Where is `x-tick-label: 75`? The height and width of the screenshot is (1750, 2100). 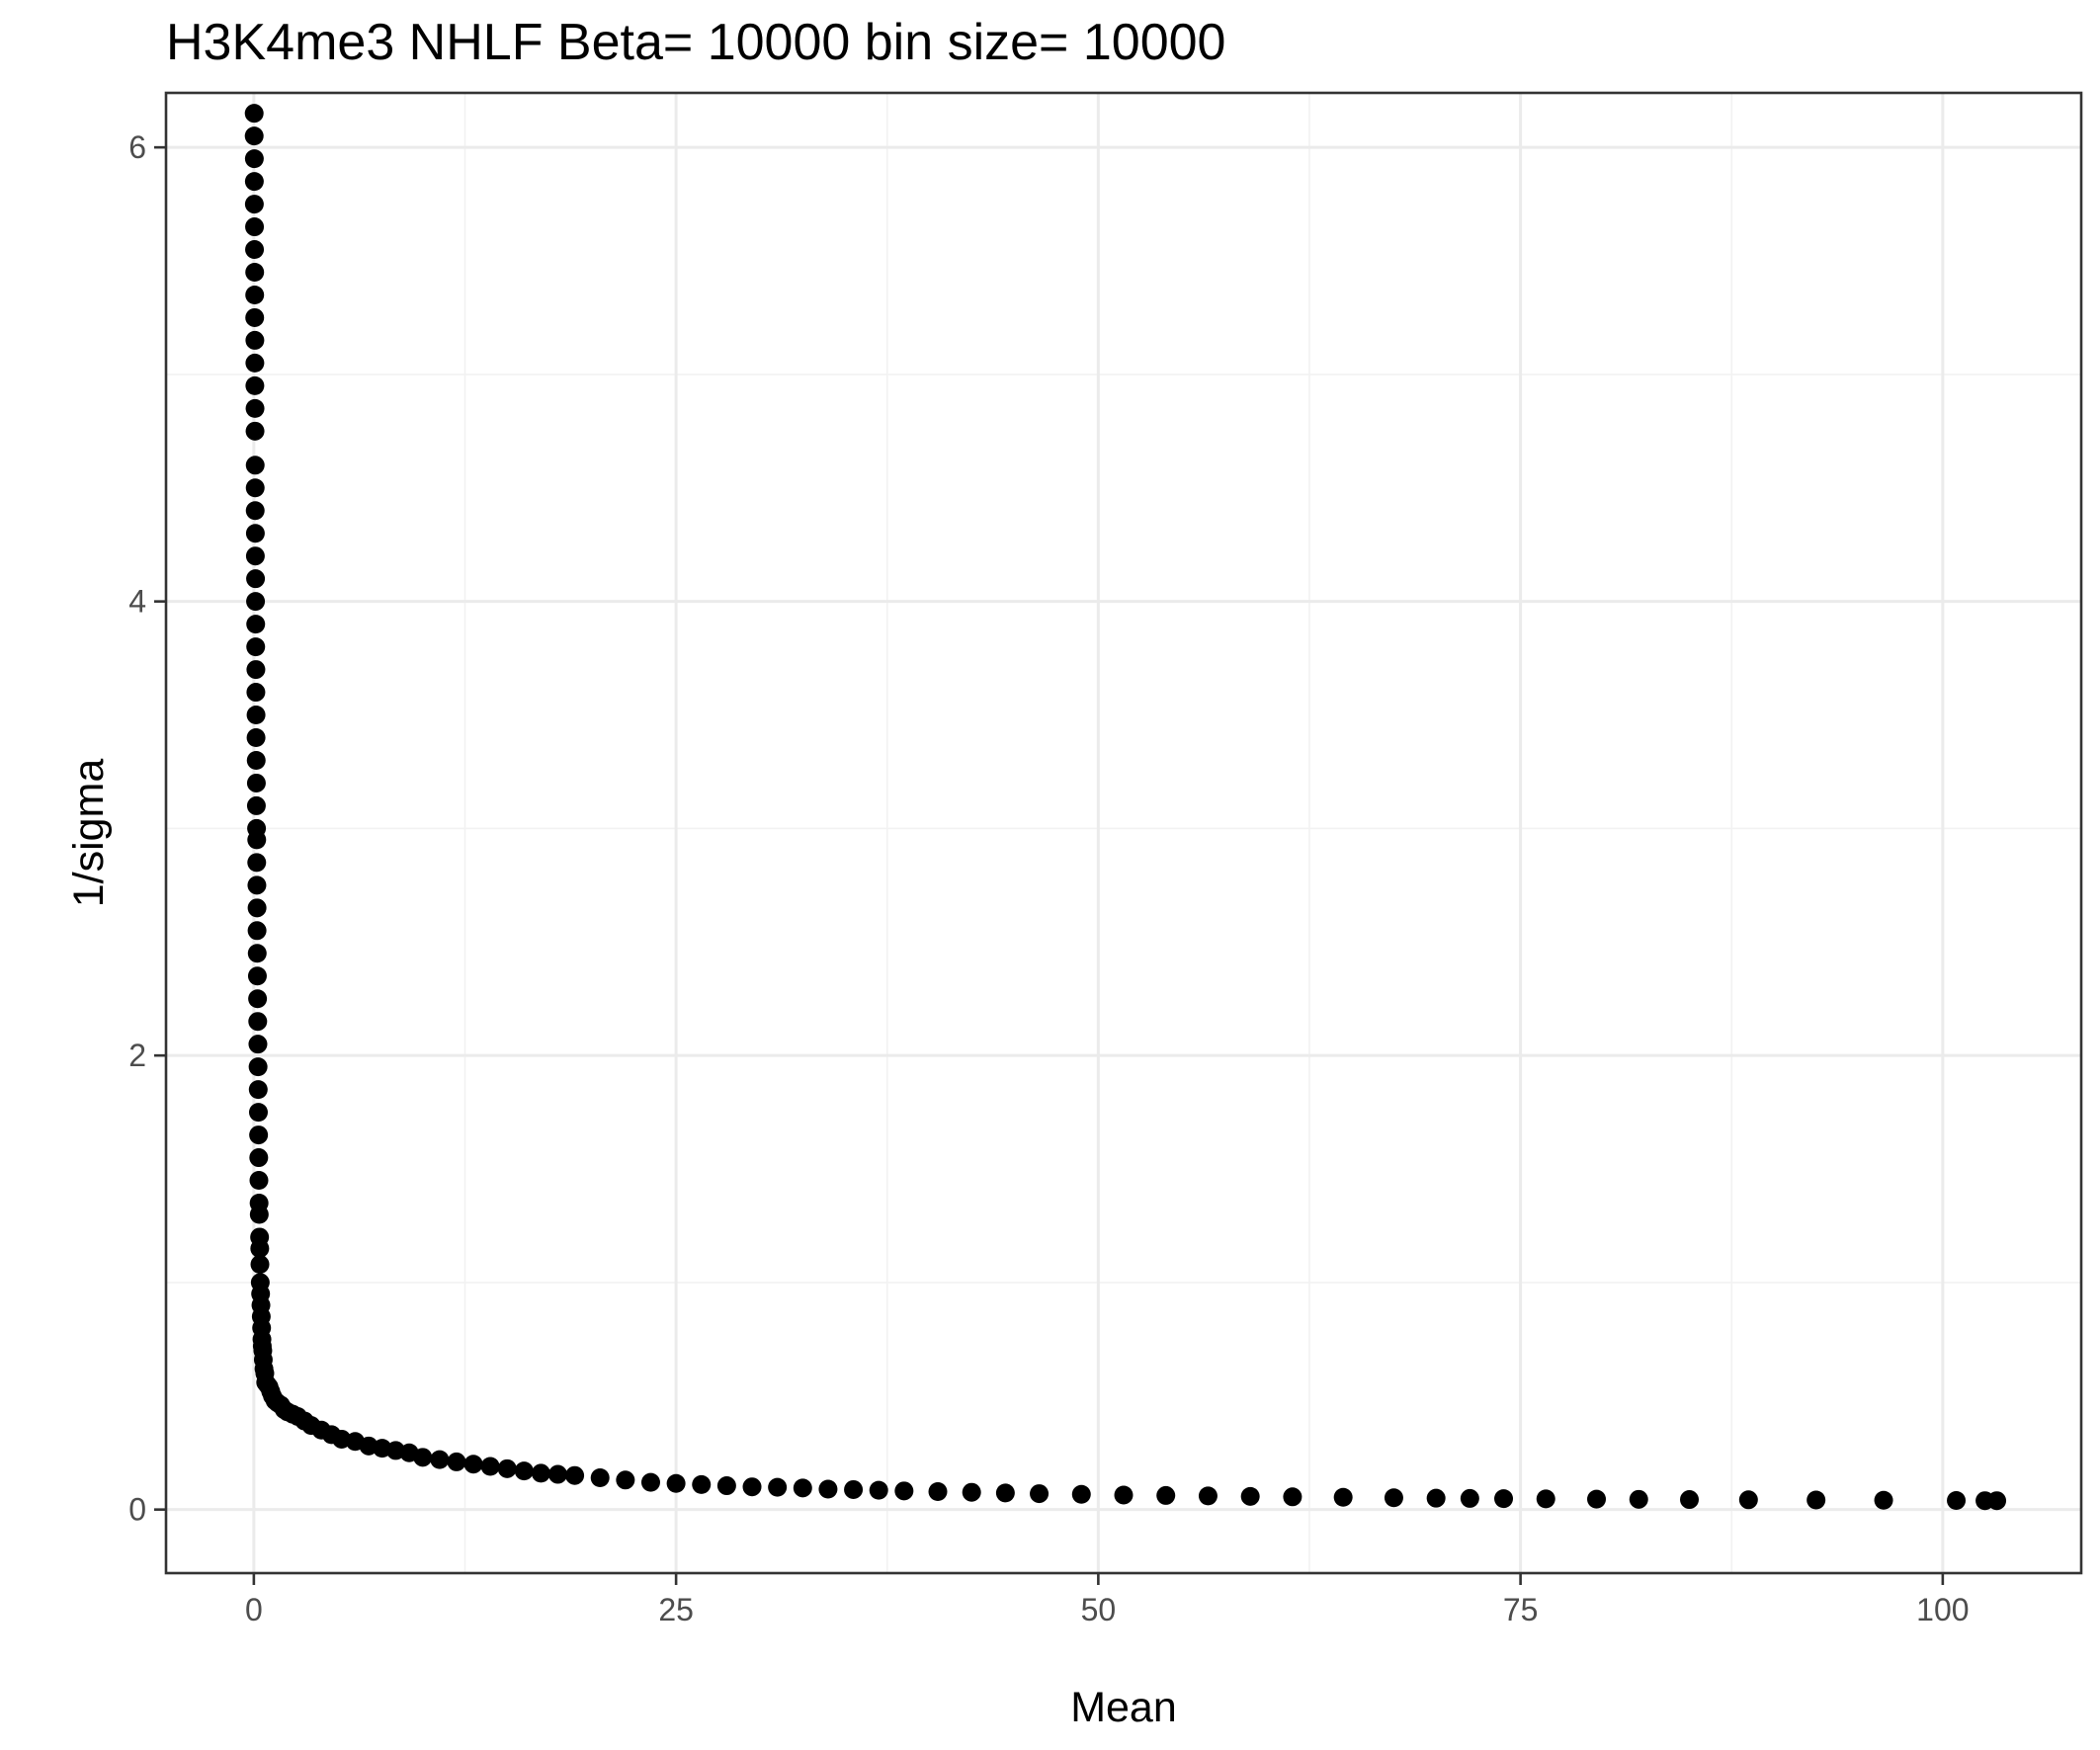 x-tick-label: 75 is located at coordinates (1521, 1609).